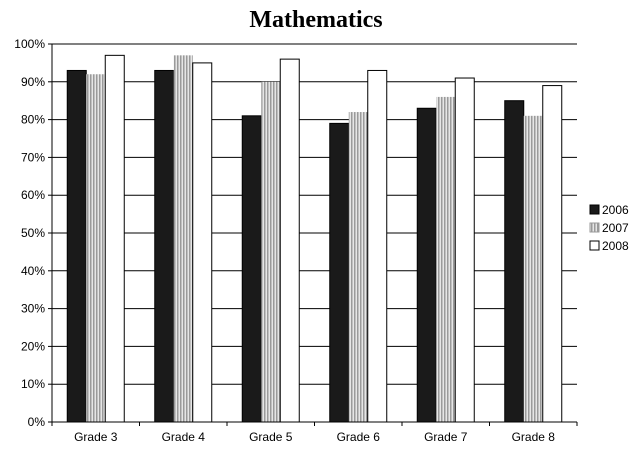 The image size is (634, 457). What do you see at coordinates (446, 437) in the screenshot?
I see `x-tick-label: Grade 7` at bounding box center [446, 437].